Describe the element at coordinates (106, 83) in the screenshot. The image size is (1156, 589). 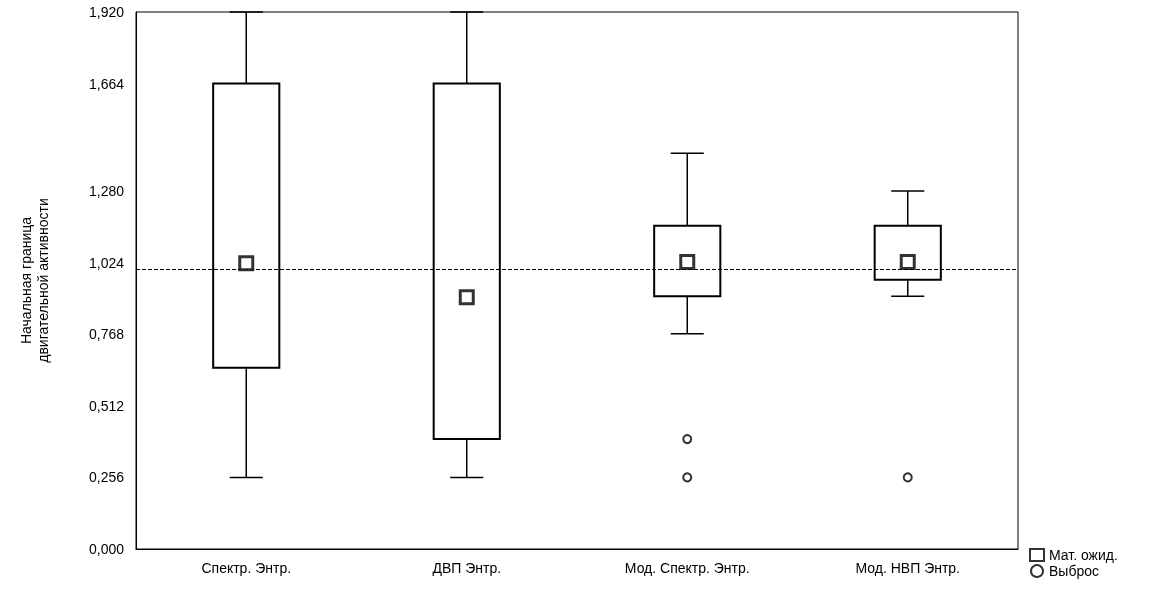
I see `y-tick-label: 1,664` at that location.